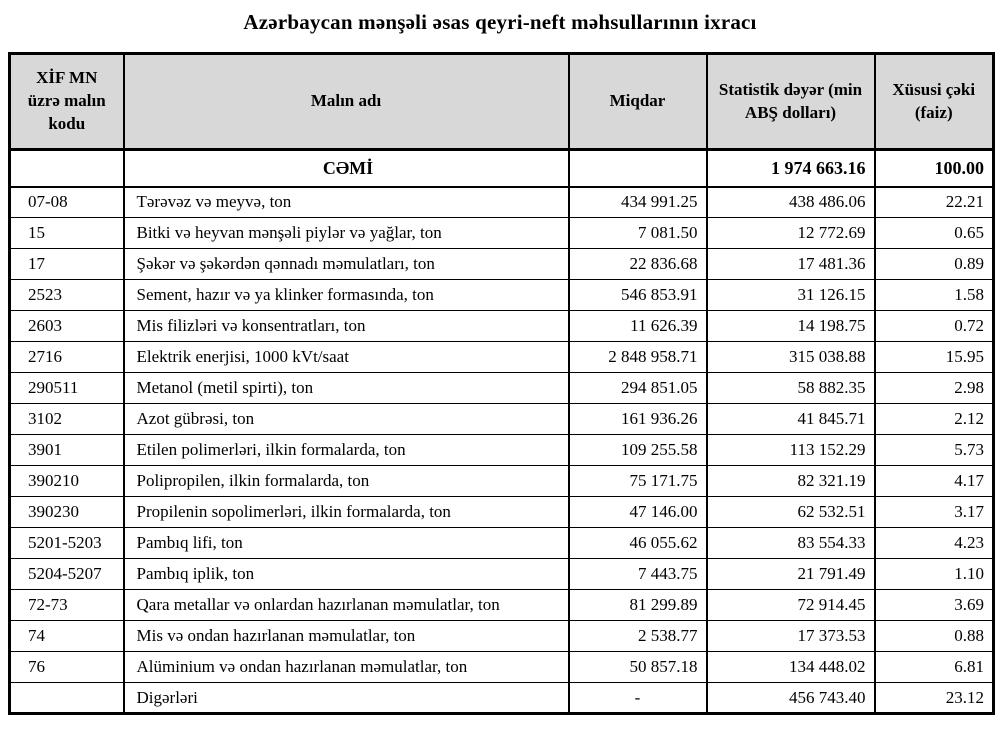  I want to click on quantity-cell: 546 853.91, so click(637, 295).